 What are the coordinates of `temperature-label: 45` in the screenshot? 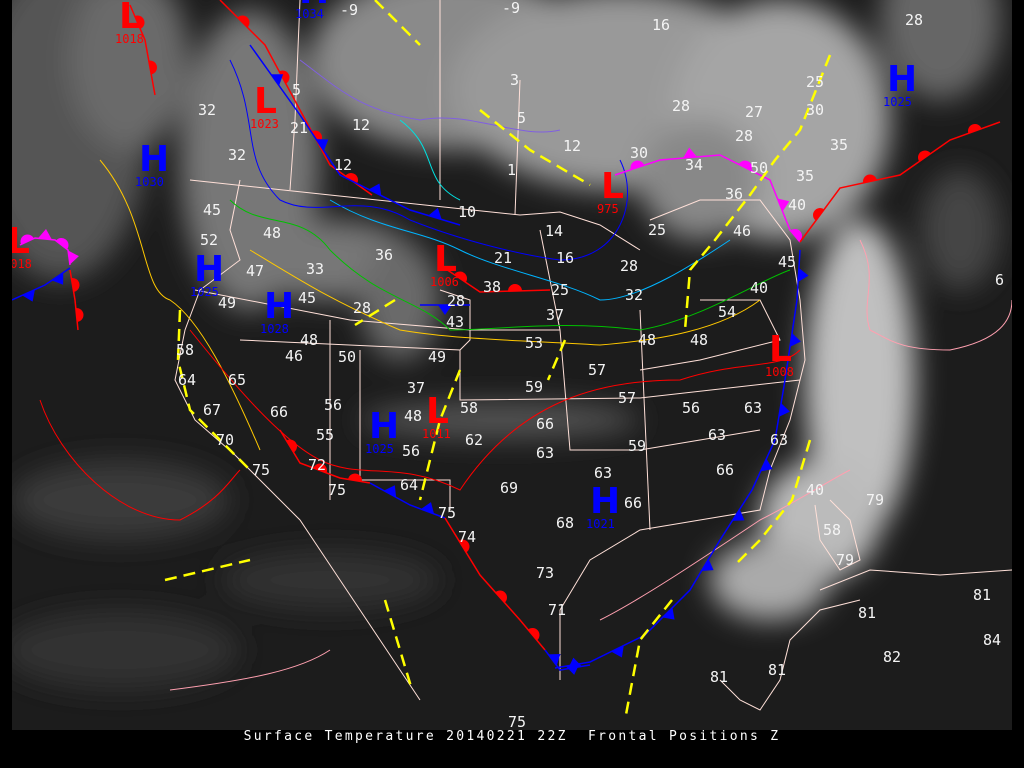 It's located at (307, 298).